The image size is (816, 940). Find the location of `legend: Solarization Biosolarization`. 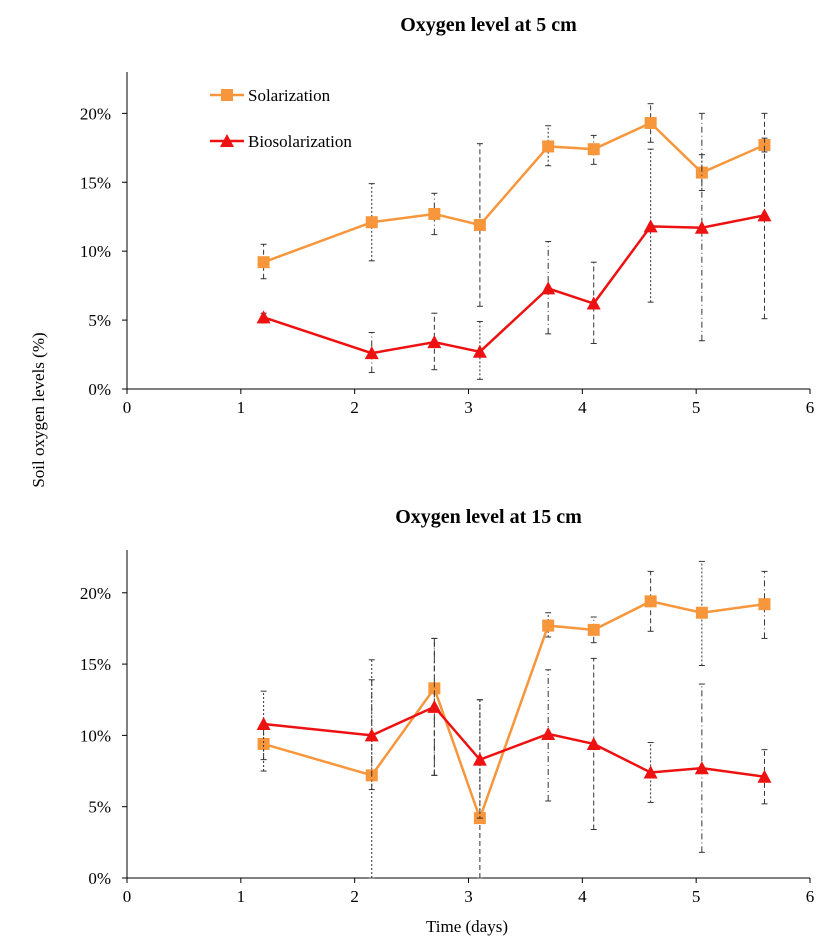

legend: Solarization Biosolarization is located at coordinates (281, 118).